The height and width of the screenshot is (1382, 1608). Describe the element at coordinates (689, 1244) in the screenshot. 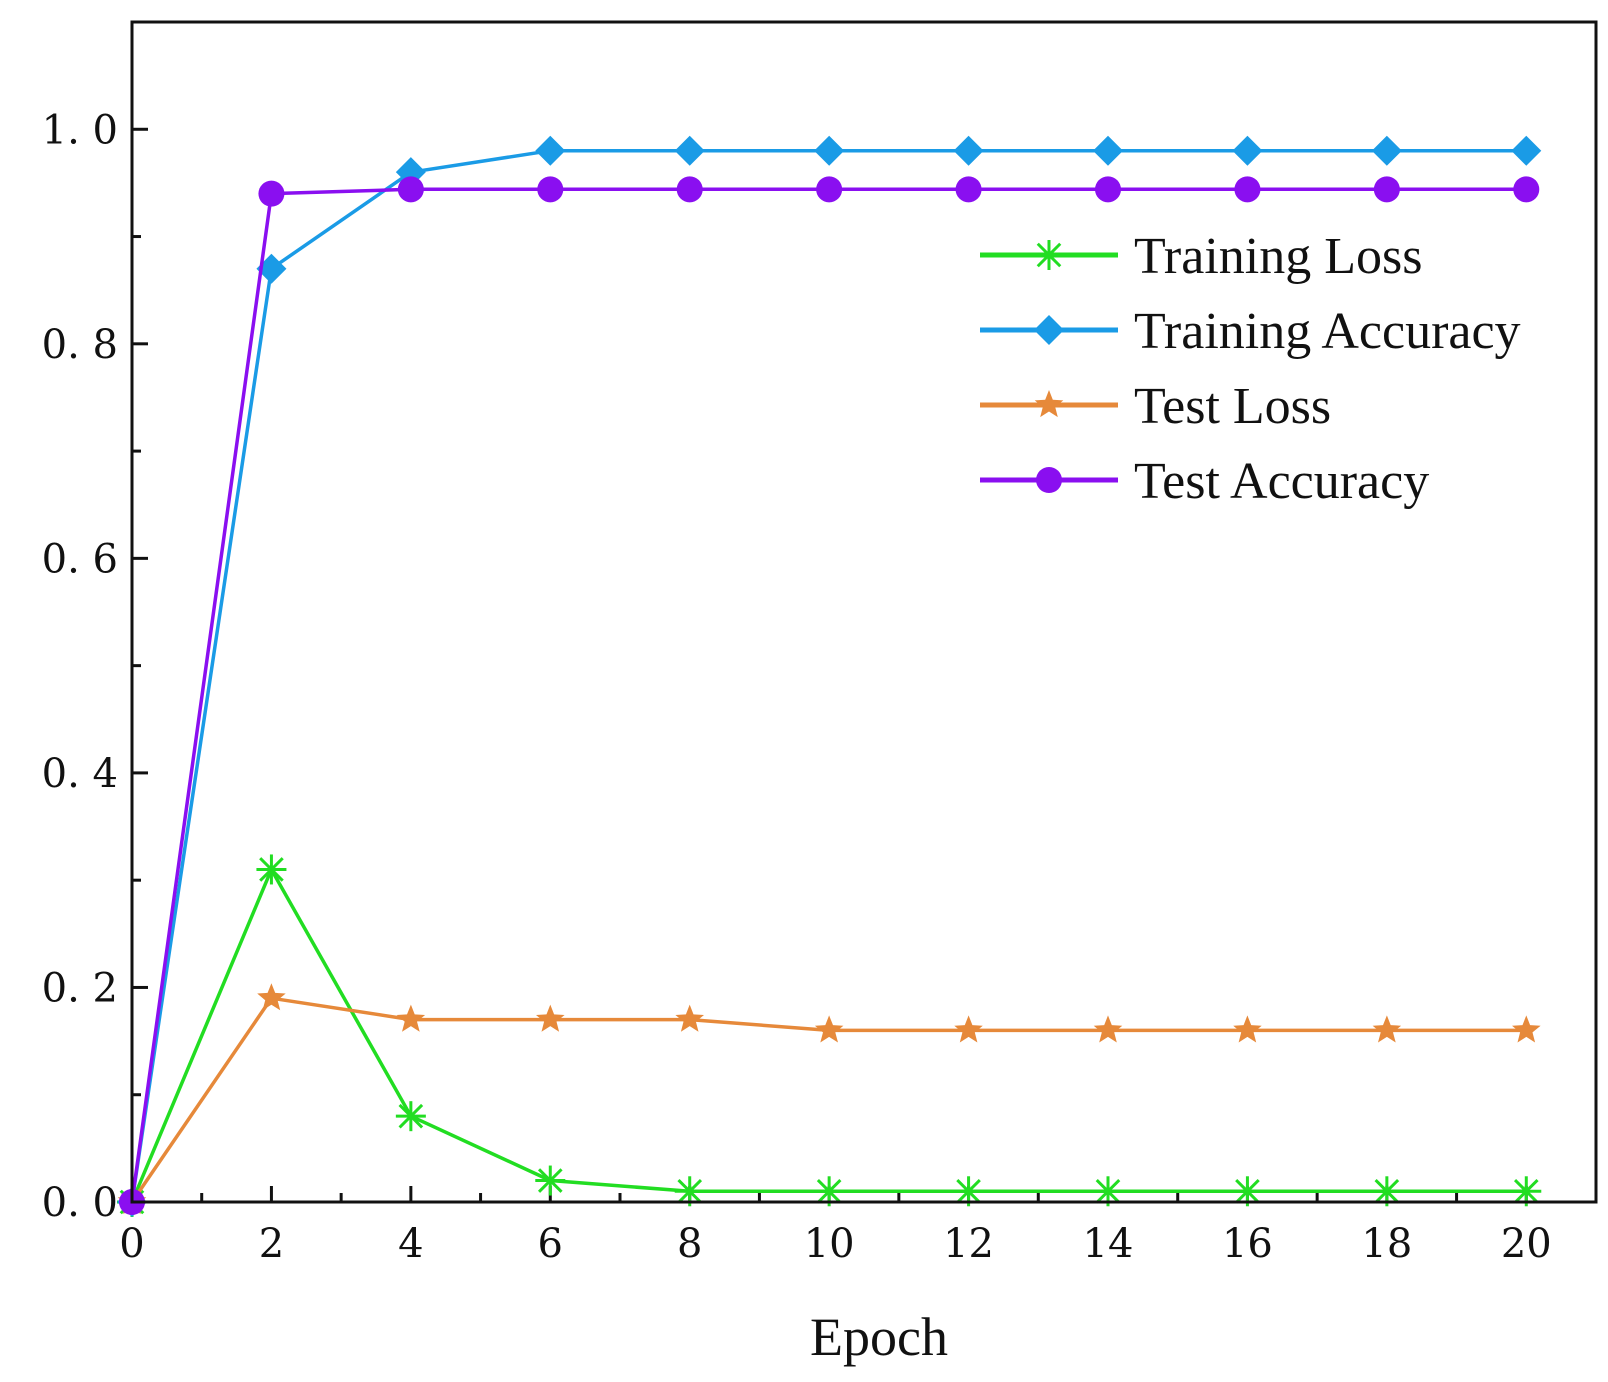

I see `x-tick-label: 8` at that location.